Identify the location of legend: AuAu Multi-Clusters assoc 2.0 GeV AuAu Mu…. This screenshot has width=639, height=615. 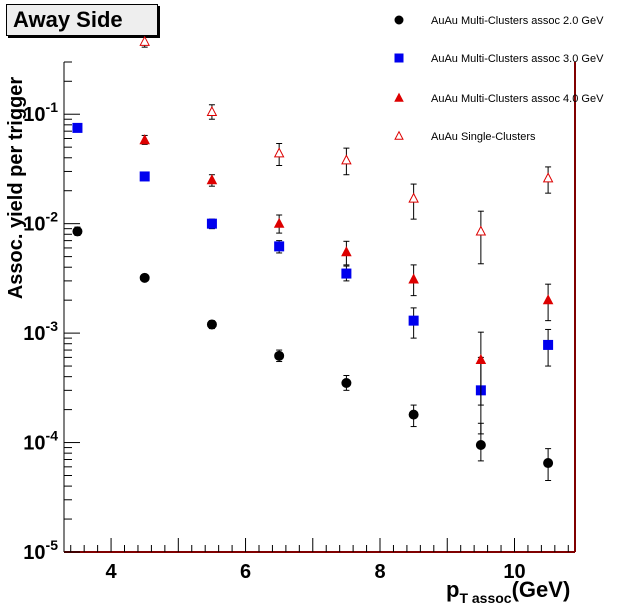
(499, 79).